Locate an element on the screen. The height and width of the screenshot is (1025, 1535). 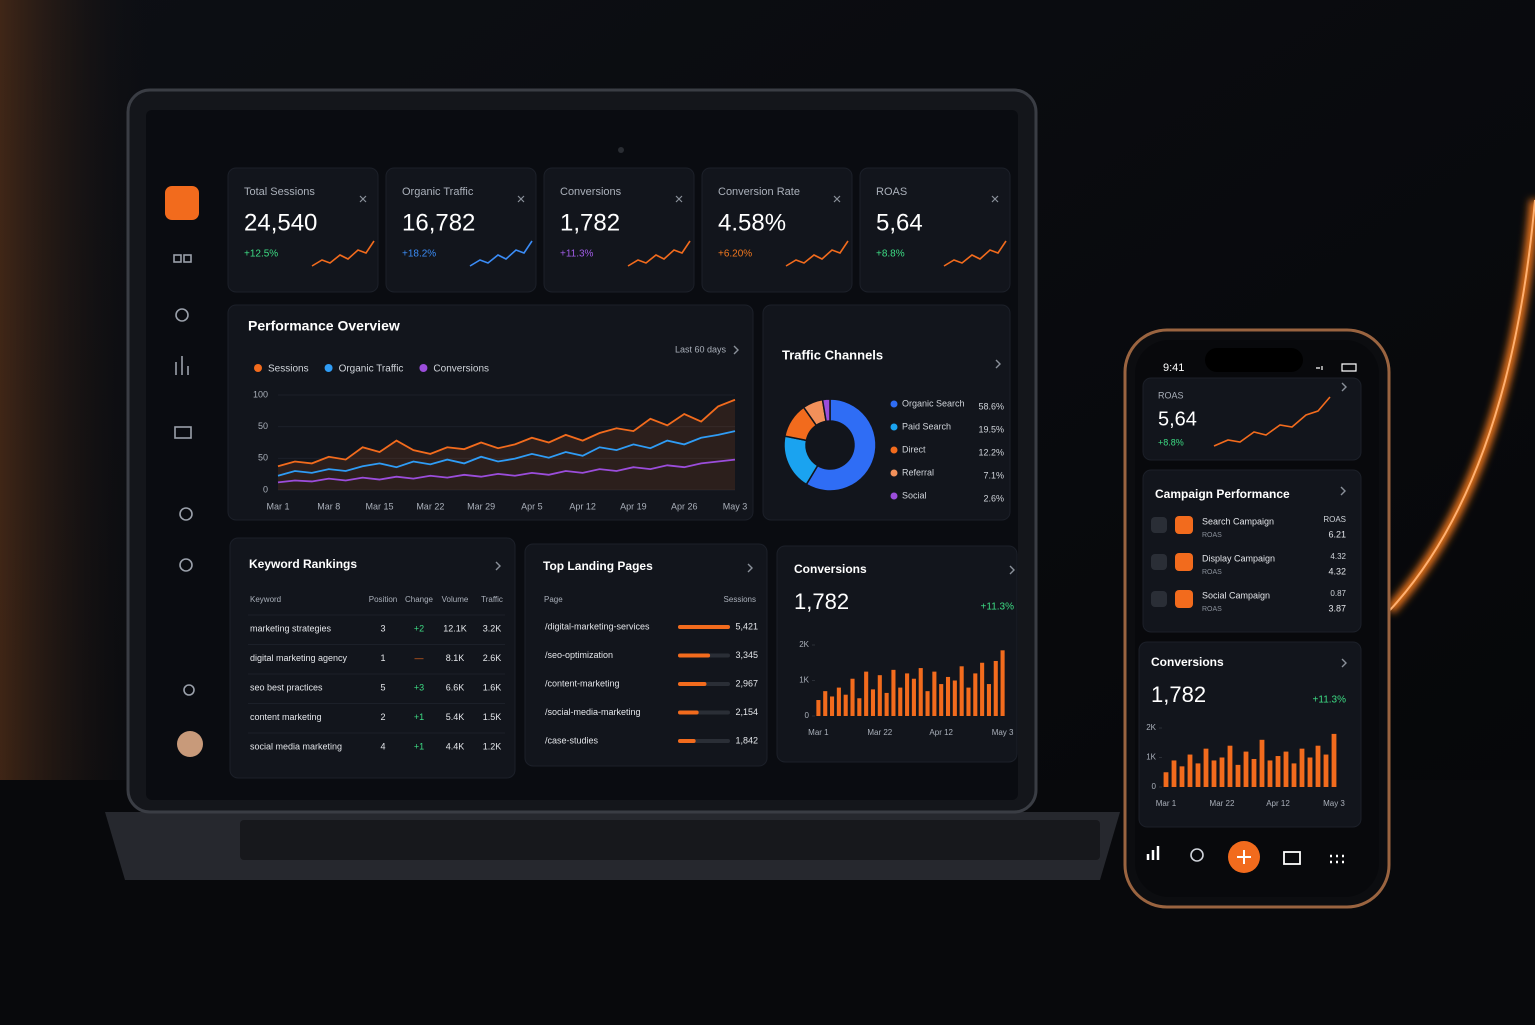
metric-value: 1,782 is located at coordinates (1178, 694).